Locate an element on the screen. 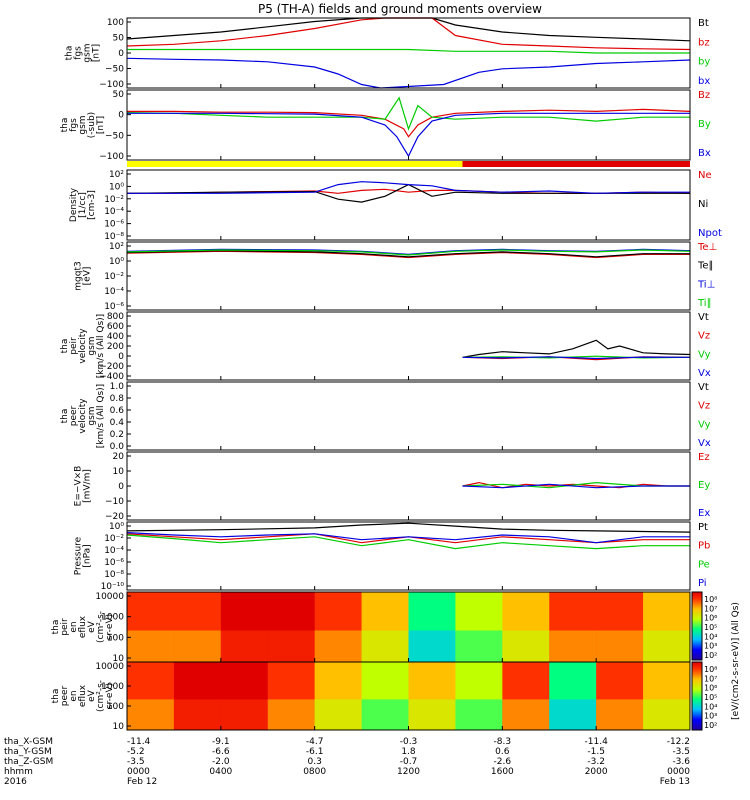 The width and height of the screenshot is (750, 800). y-tick-label: 200 is located at coordinates (115, 347).